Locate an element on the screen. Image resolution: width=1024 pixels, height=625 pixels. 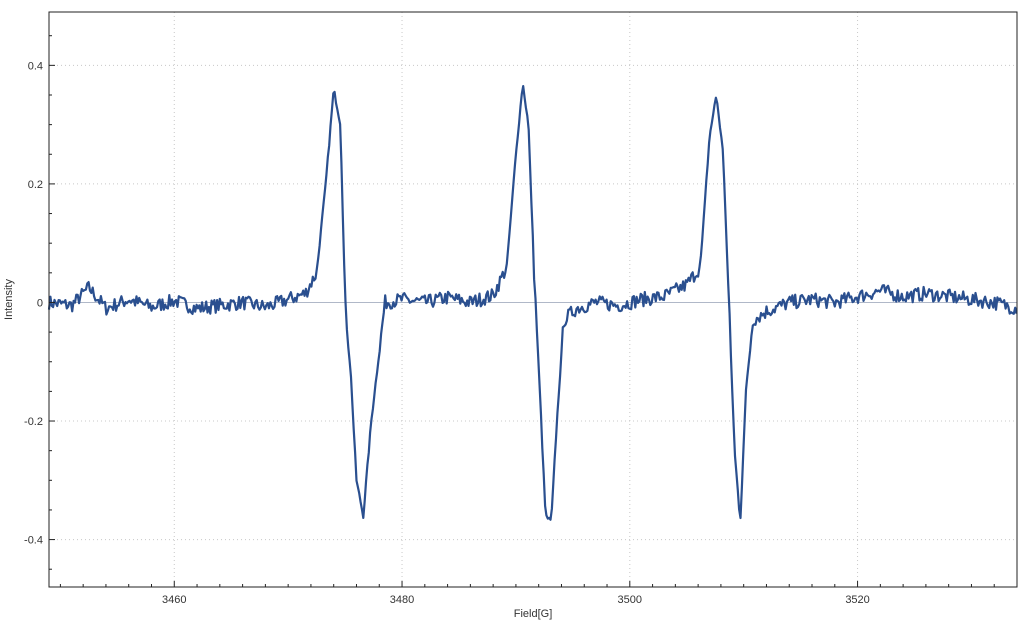
y-tick-label: -0.2 is located at coordinates (33, 422).